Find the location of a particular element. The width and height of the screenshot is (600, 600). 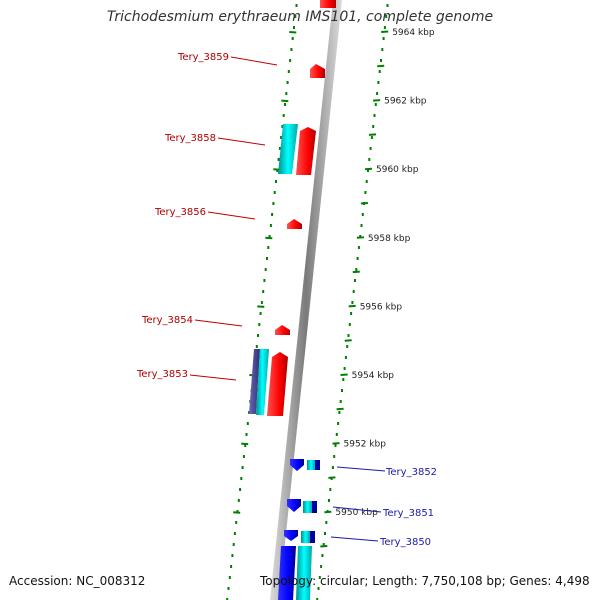

label-tery-3859: Tery_3859 is located at coordinates (203, 57).